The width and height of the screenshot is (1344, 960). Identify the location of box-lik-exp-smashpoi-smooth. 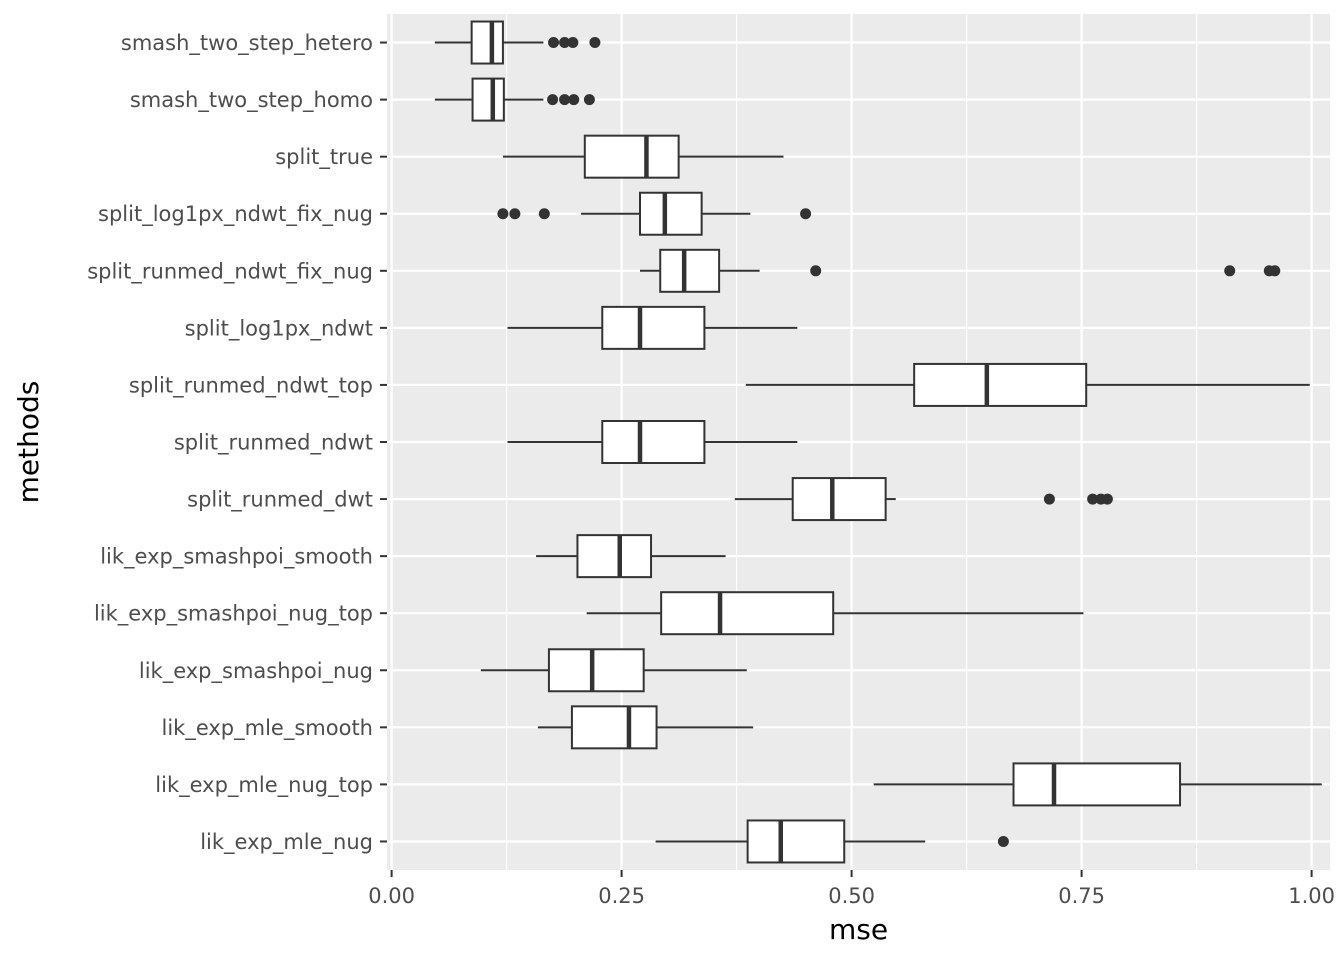
(631, 556).